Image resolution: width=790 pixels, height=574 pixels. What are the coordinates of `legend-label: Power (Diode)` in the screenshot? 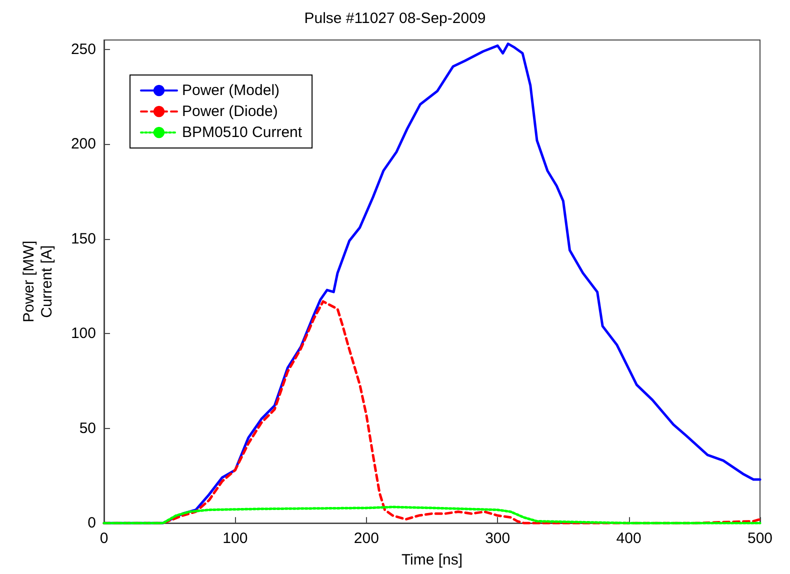 It's located at (230, 111).